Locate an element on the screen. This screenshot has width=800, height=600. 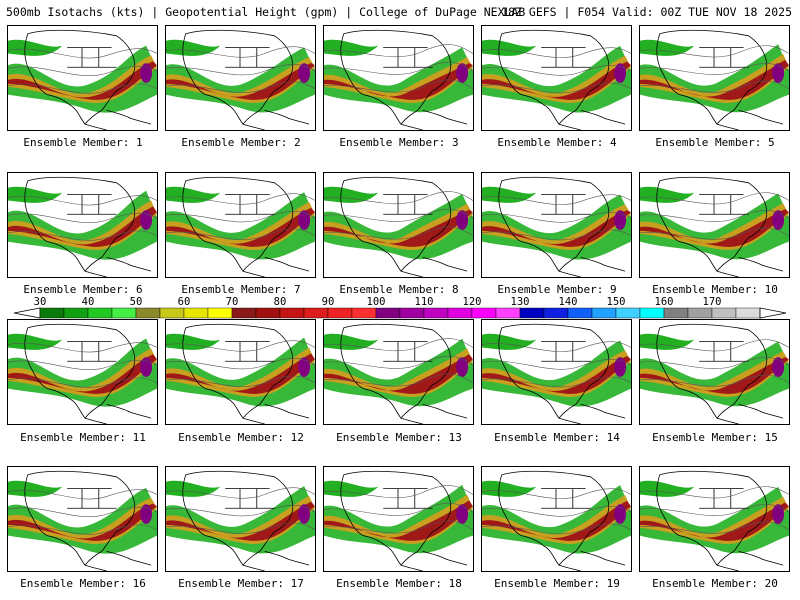
ensemble-member-label: Ensemble Member: 10 is located at coordinates (715, 289).